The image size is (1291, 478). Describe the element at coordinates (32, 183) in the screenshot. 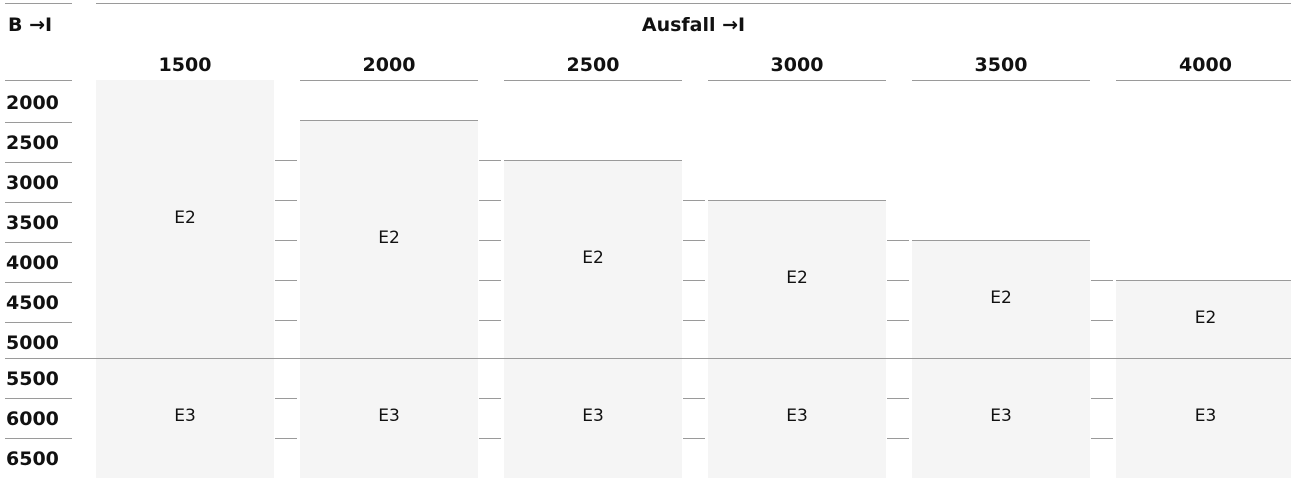

I see `row-label: 3000` at that location.